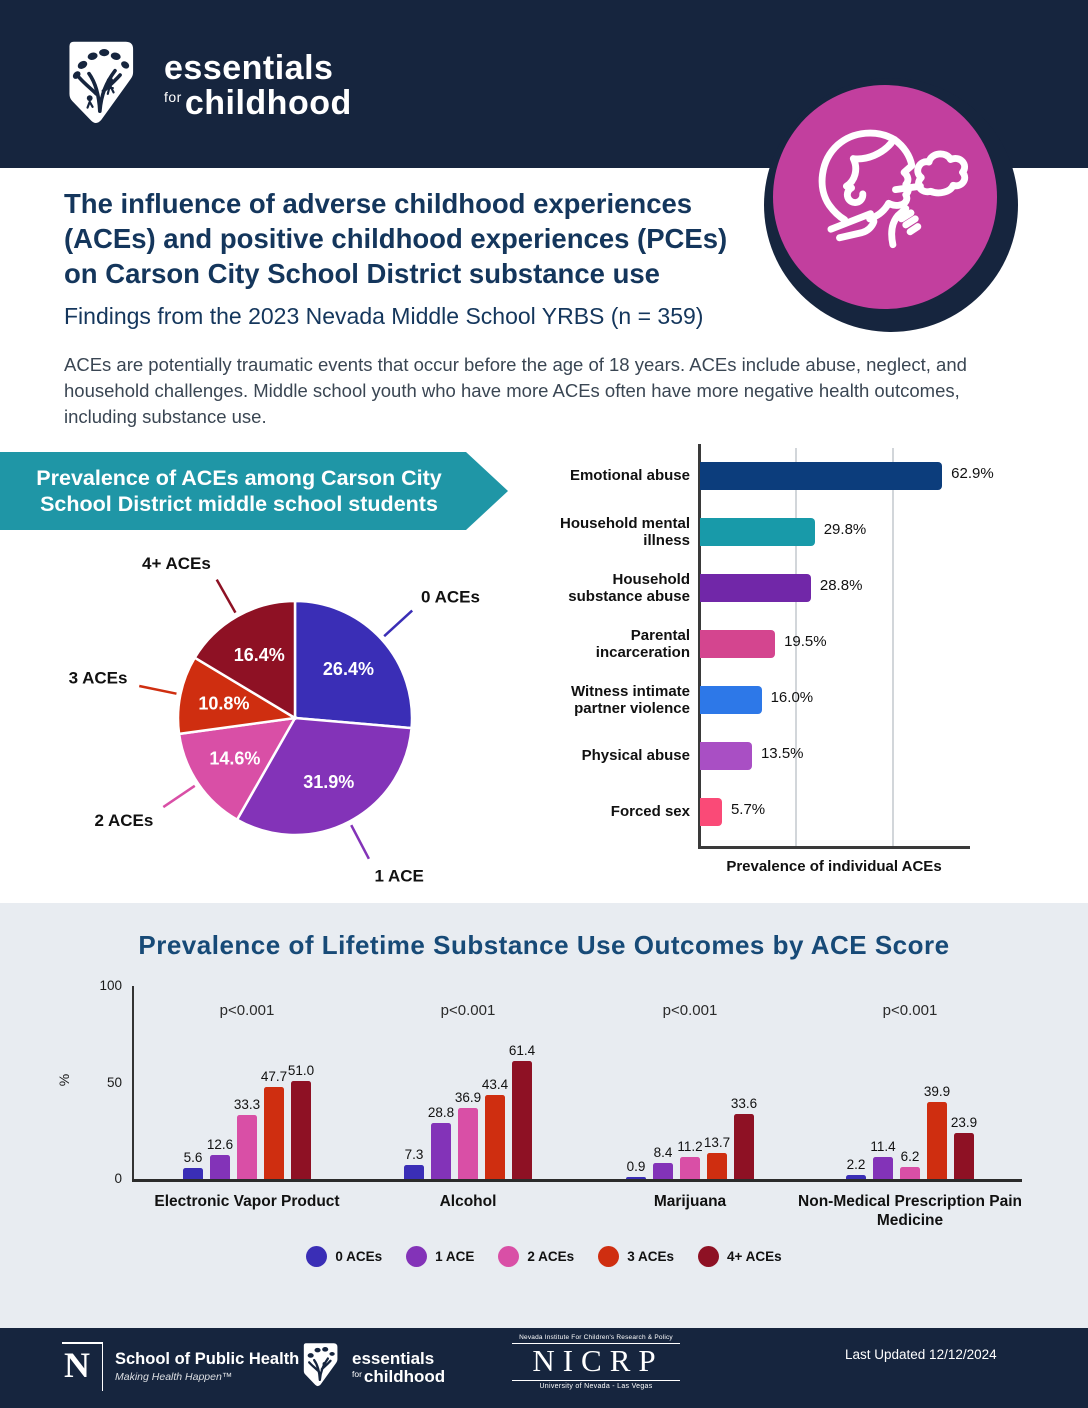 The image size is (1088, 1408). What do you see at coordinates (404, 1376) in the screenshot?
I see `footer-efc-line2: childhood` at bounding box center [404, 1376].